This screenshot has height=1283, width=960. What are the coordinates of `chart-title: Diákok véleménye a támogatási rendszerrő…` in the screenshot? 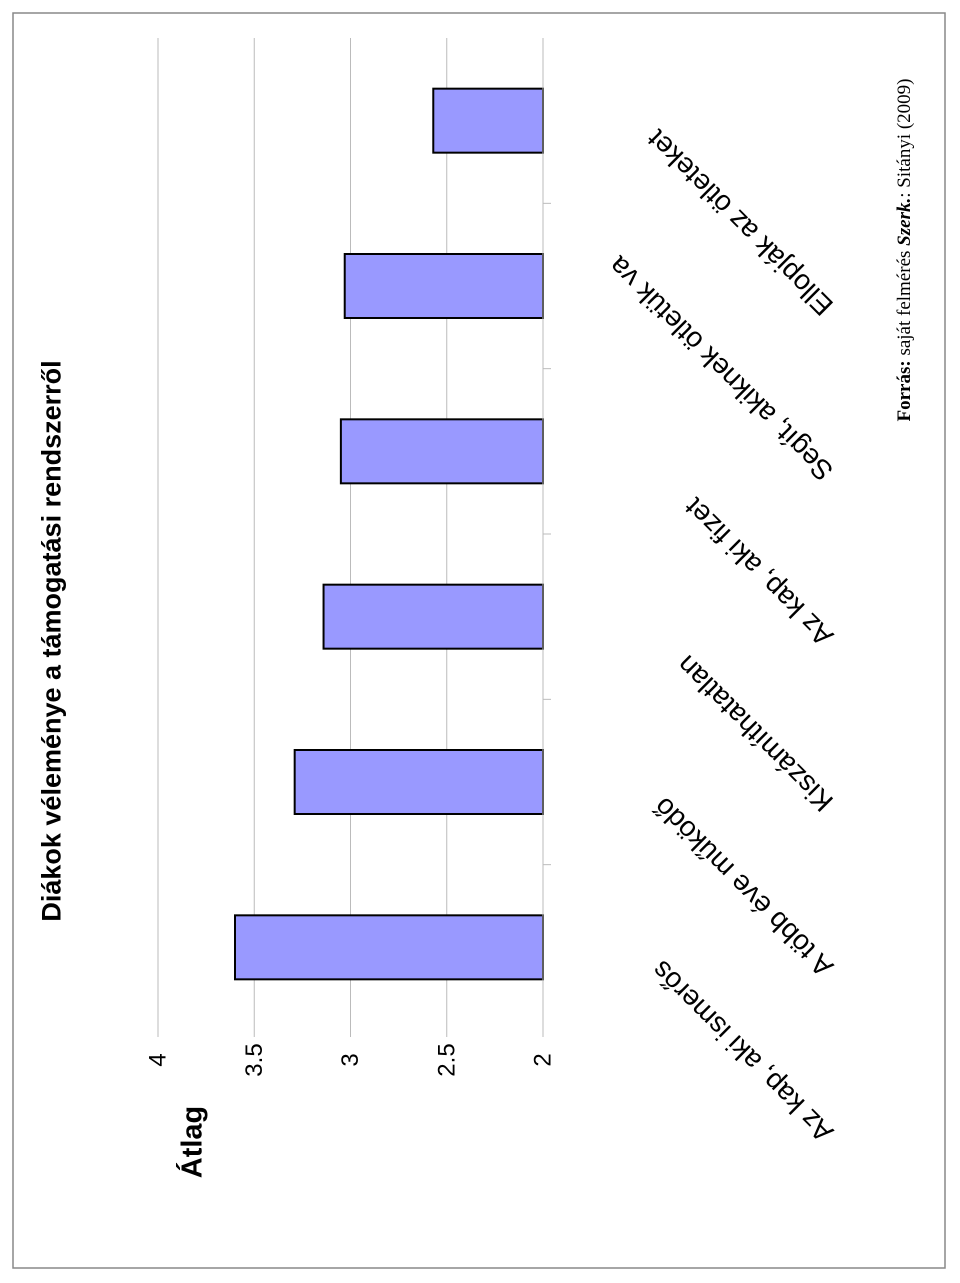 It's located at (51, 641).